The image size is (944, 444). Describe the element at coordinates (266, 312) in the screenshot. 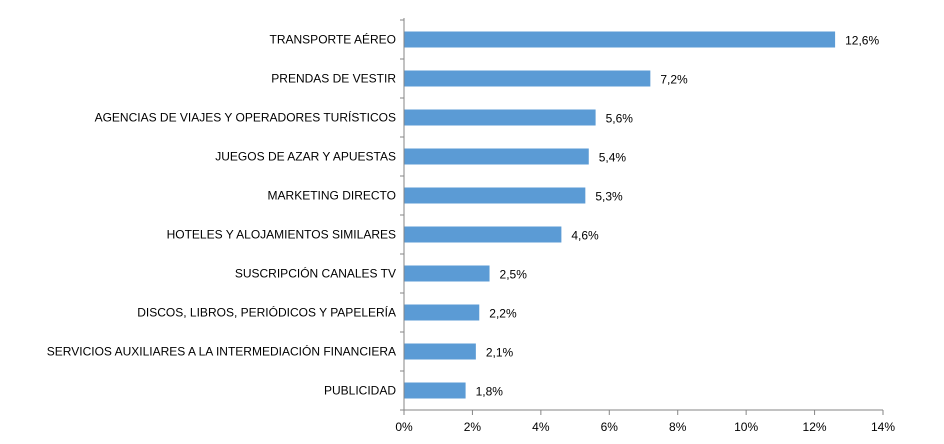

I see `category-label: DISCOS, LIBROS, PERIÓDICOS Y PAPELERÍA` at that location.